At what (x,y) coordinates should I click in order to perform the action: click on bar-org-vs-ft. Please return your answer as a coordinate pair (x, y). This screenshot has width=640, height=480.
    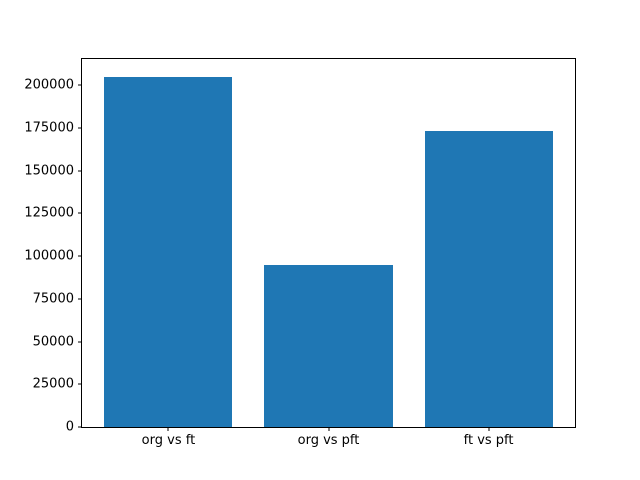
    Looking at the image, I should click on (168, 251).